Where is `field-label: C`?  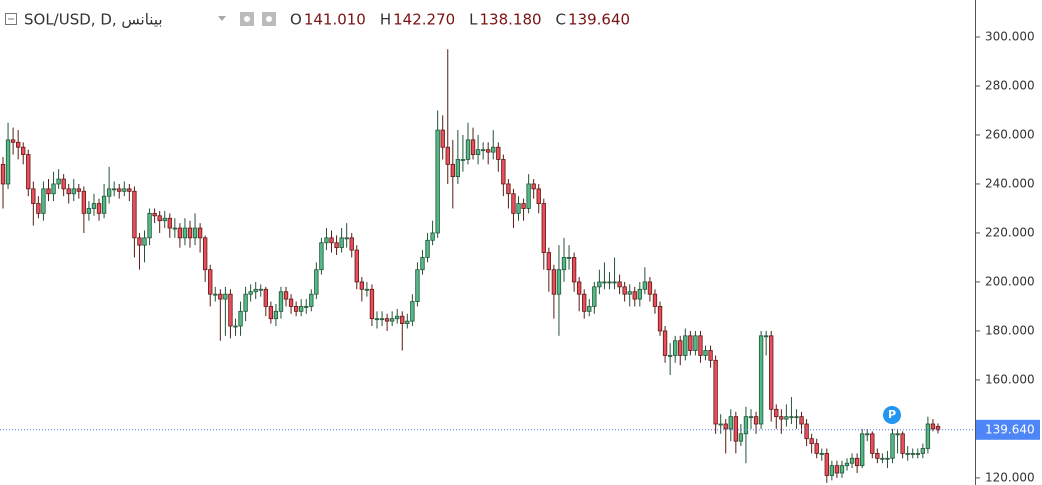
field-label: C is located at coordinates (561, 20).